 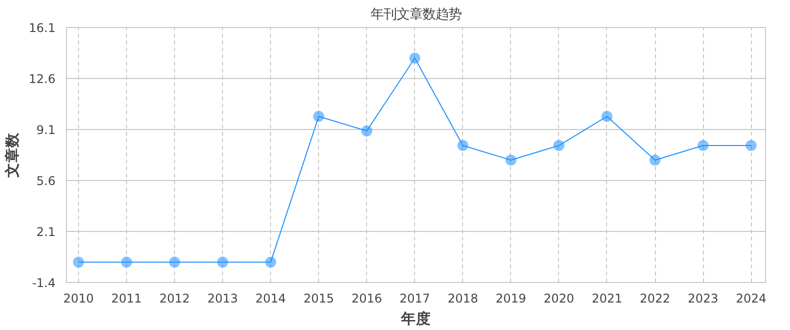 I want to click on x-tick-label: 2022, so click(x=655, y=299).